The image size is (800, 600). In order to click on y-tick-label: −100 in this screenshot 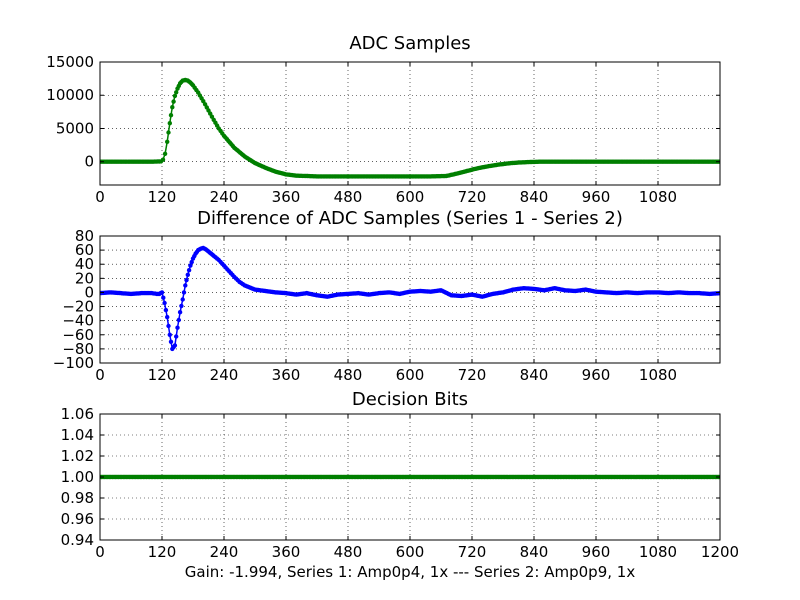, I will do `click(73, 363)`.